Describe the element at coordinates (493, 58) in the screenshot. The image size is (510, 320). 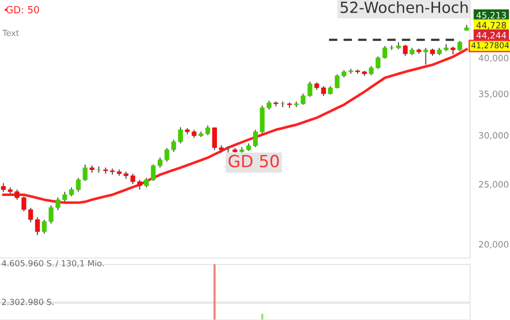
I see `y-tick-label: 40,000` at that location.